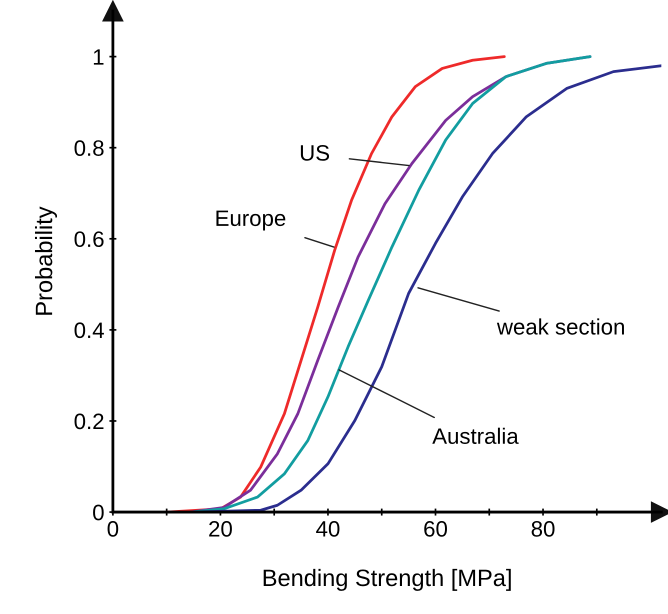 The width and height of the screenshot is (668, 614). Describe the element at coordinates (387, 579) in the screenshot. I see `x-axis-title: Bending Strength [MPa]` at that location.